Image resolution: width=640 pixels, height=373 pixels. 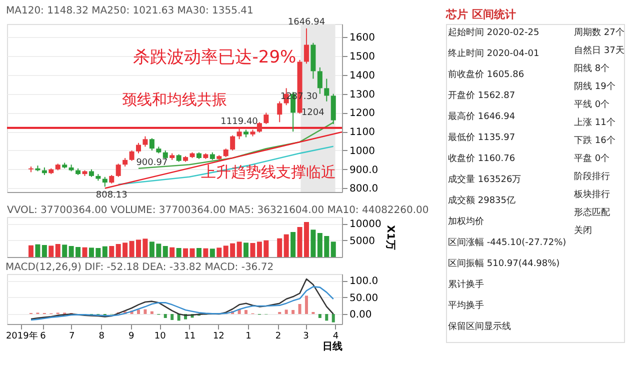 I want to click on annotation: 1119.40, so click(x=239, y=121).